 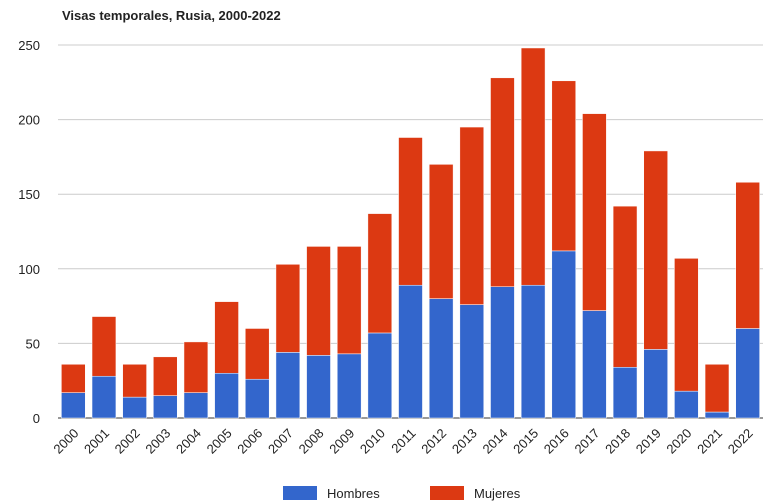 What do you see at coordinates (226, 337) in the screenshot?
I see `bar-mujeres-2005` at bounding box center [226, 337].